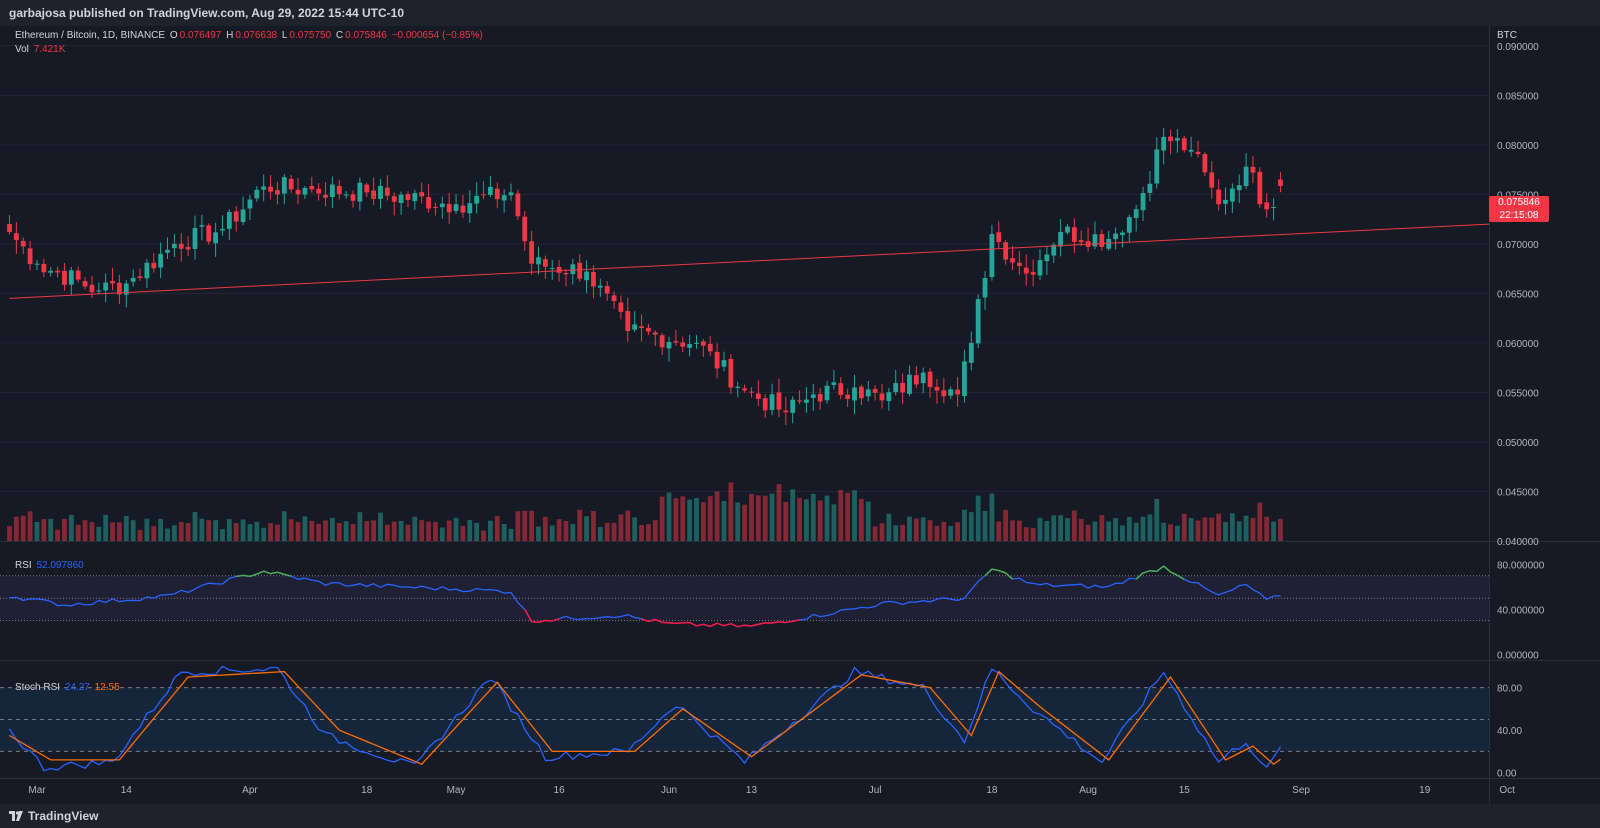 This screenshot has height=828, width=1600. I want to click on stoch-label: Stoch RSI, so click(38, 687).